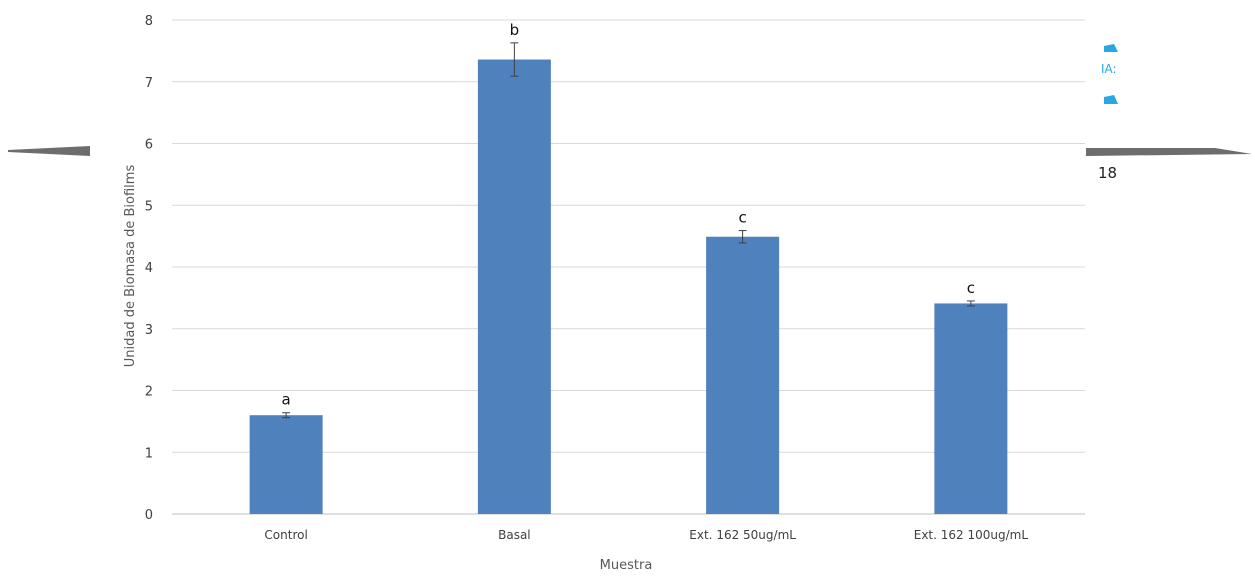 The height and width of the screenshot is (579, 1255). Describe the element at coordinates (285, 535) in the screenshot. I see `x-category-label: Control` at that location.